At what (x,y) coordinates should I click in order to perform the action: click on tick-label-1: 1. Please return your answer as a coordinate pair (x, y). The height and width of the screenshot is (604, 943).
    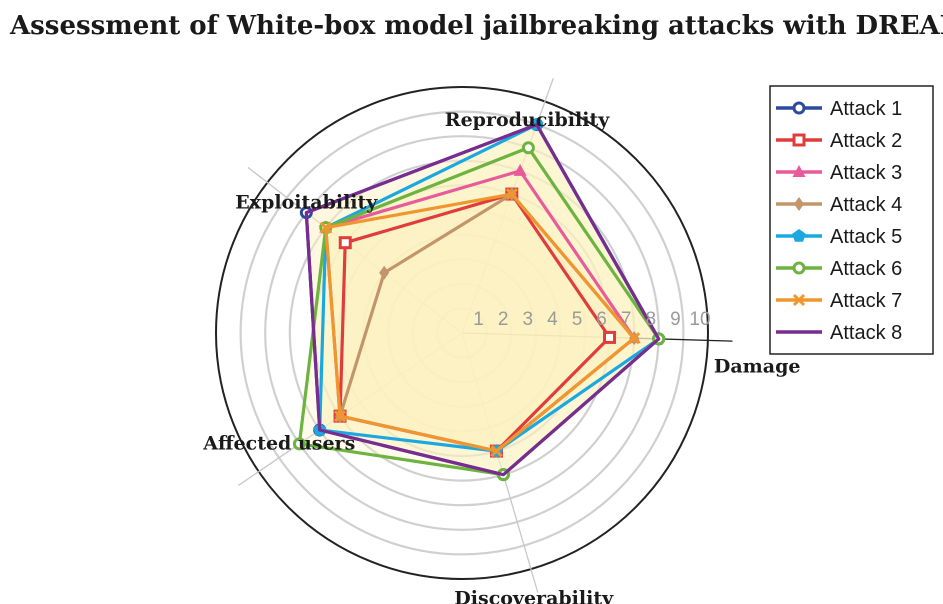
    Looking at the image, I should click on (478, 319).